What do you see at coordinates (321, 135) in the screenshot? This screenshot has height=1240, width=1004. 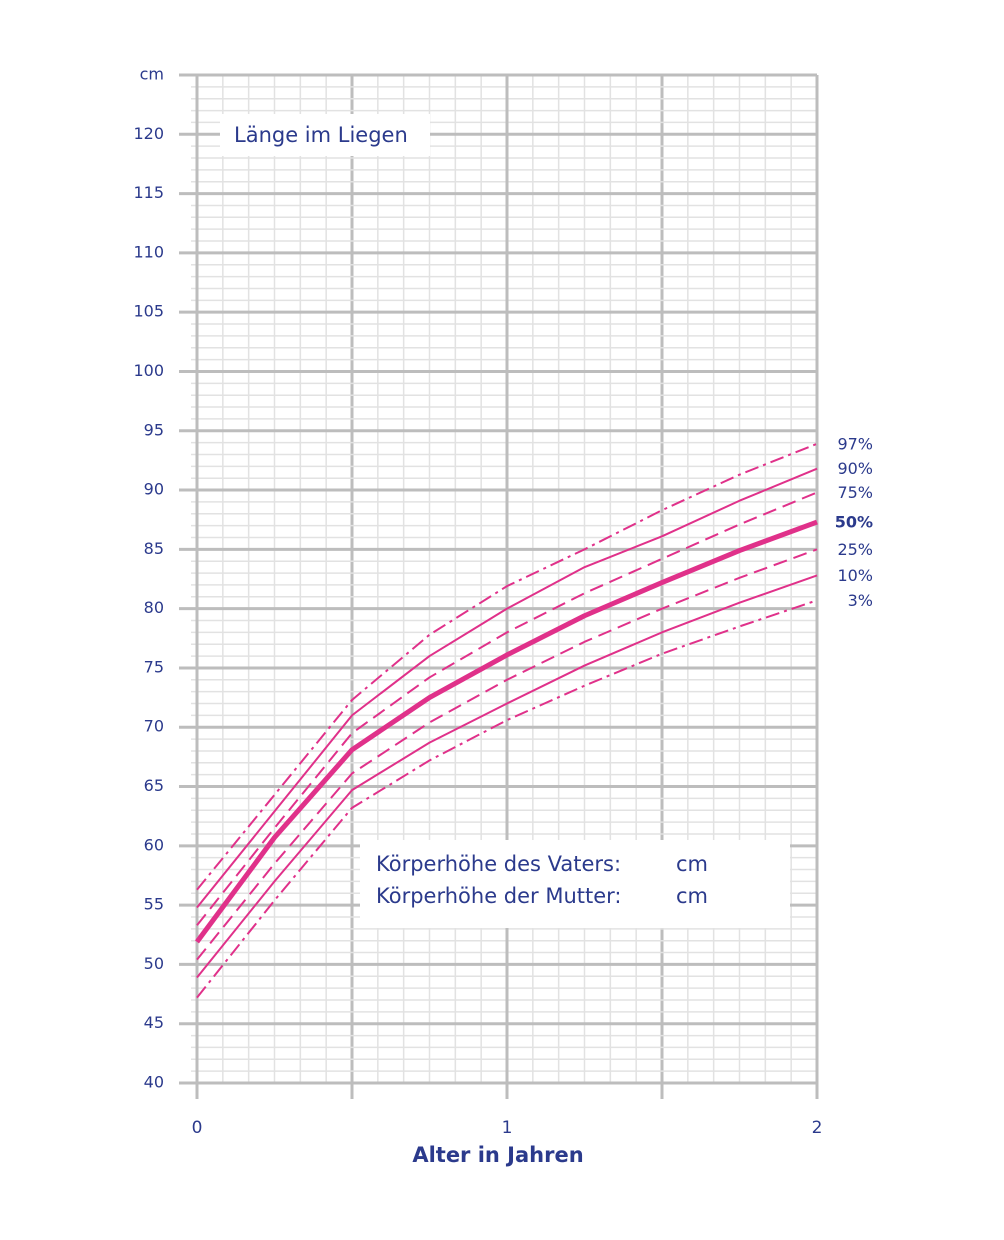 I see `chart-title: Länge im Liegen` at bounding box center [321, 135].